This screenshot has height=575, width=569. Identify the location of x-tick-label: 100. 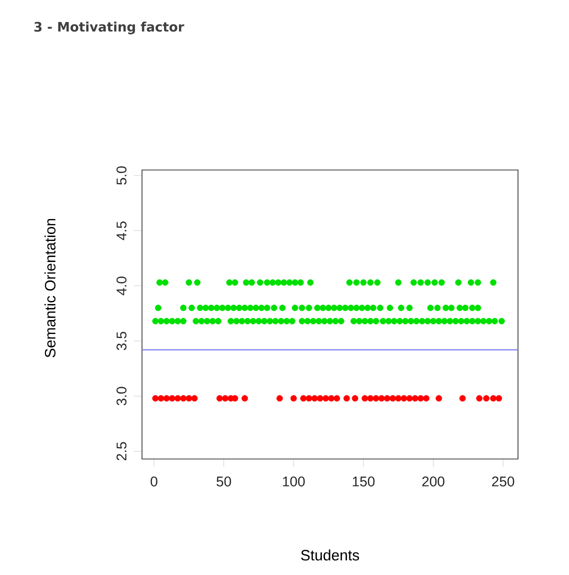
(294, 481).